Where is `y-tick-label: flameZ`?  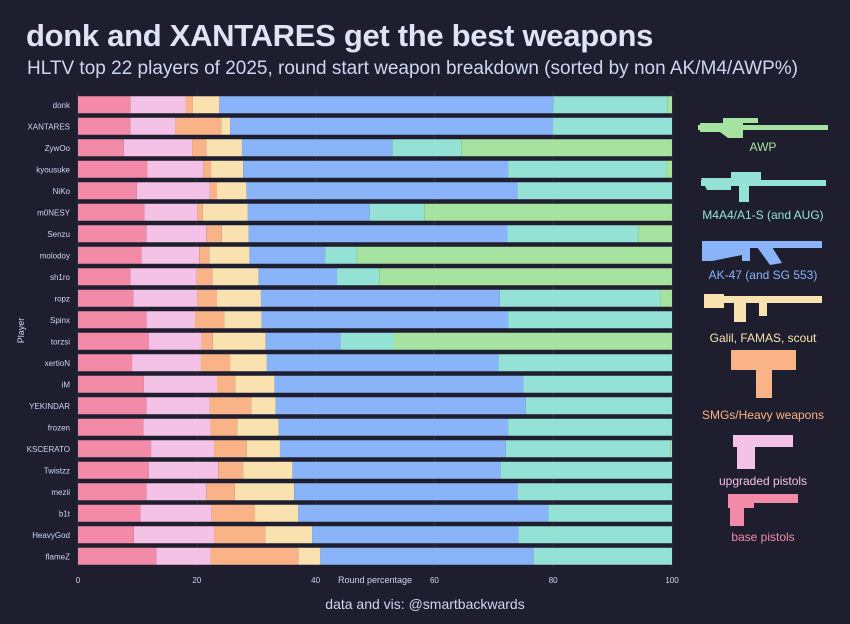 y-tick-label: flameZ is located at coordinates (58, 556).